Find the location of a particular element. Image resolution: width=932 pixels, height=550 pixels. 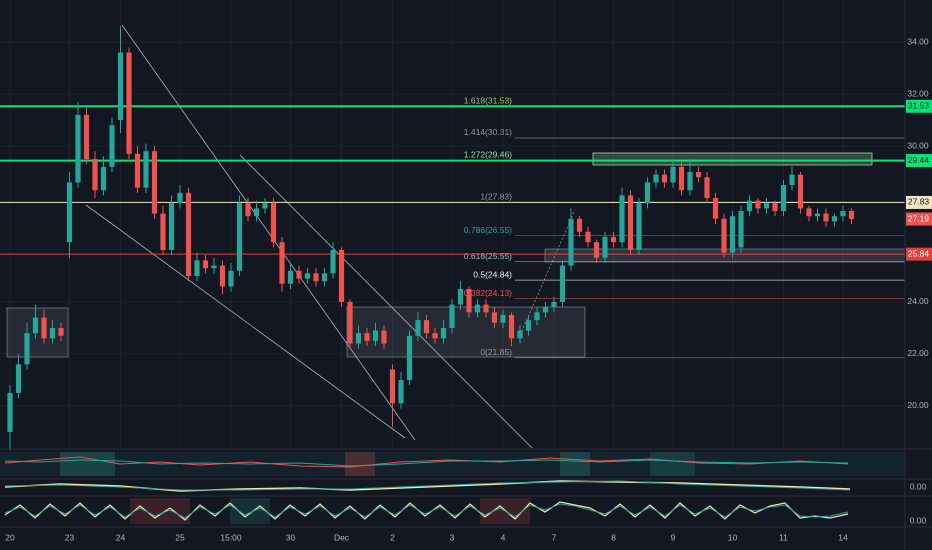

x-tick-label: 2 is located at coordinates (392, 537).